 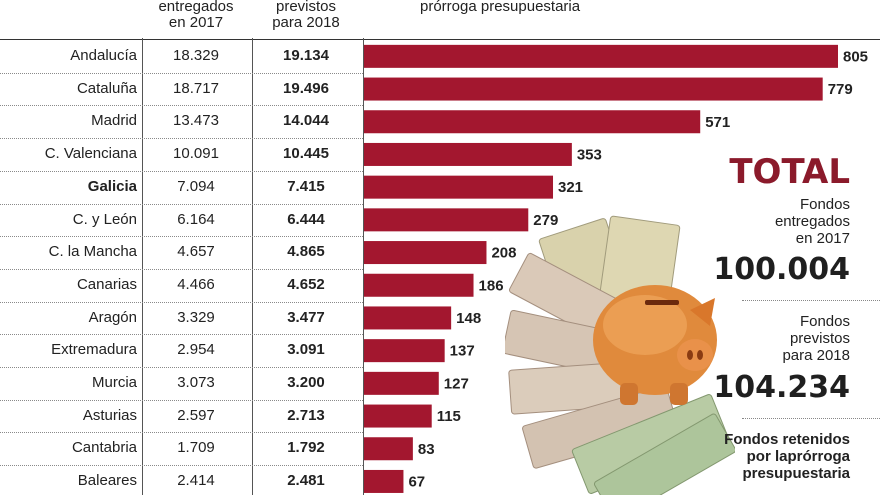 I want to click on bar-Canarias, so click(x=419, y=285).